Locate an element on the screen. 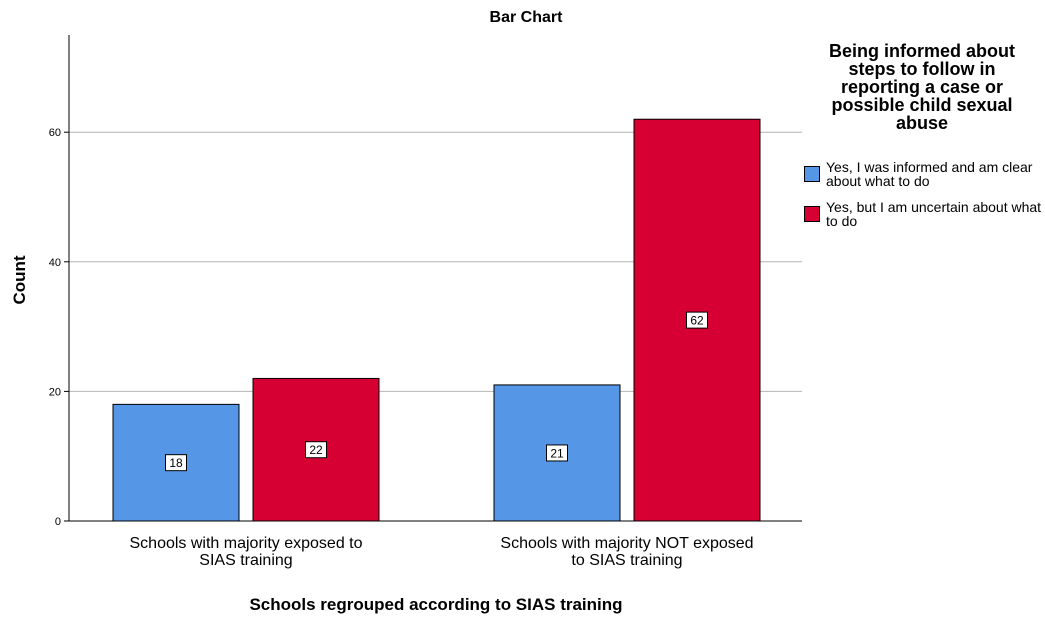 This screenshot has height=621, width=1045. data-label: 21 is located at coordinates (557, 453).